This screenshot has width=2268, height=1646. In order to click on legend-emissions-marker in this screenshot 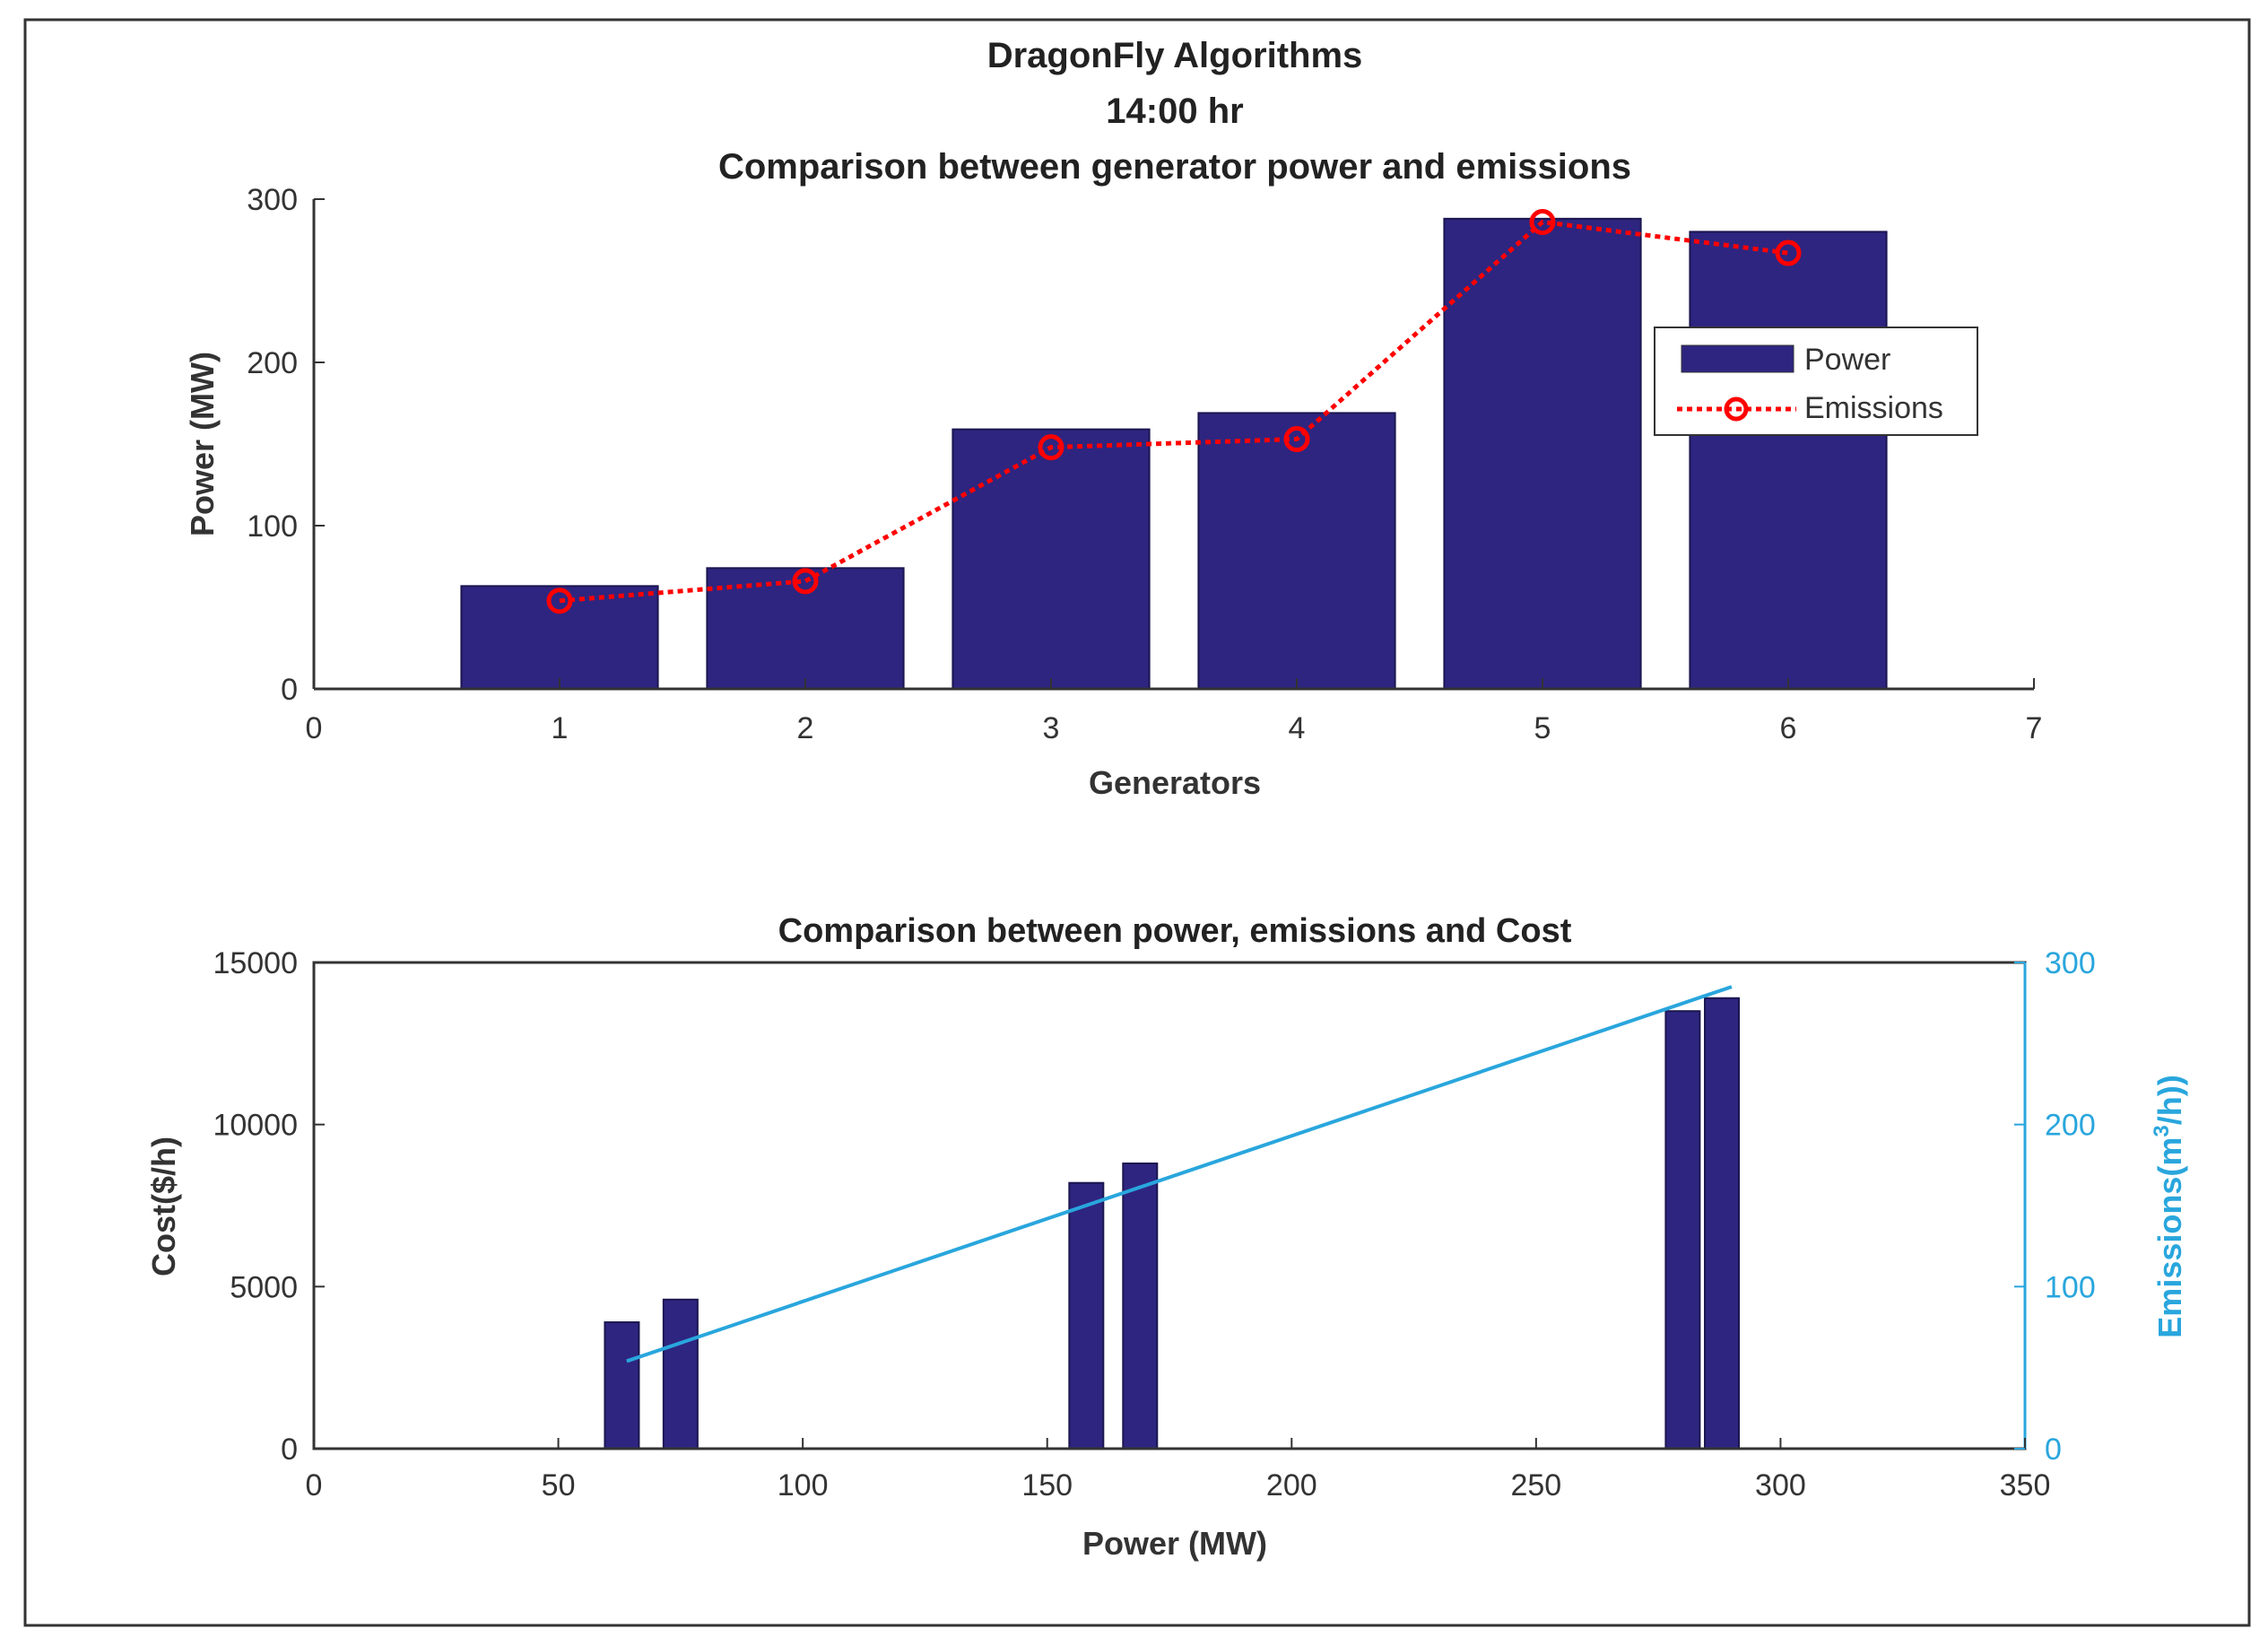, I will do `click(1736, 409)`.